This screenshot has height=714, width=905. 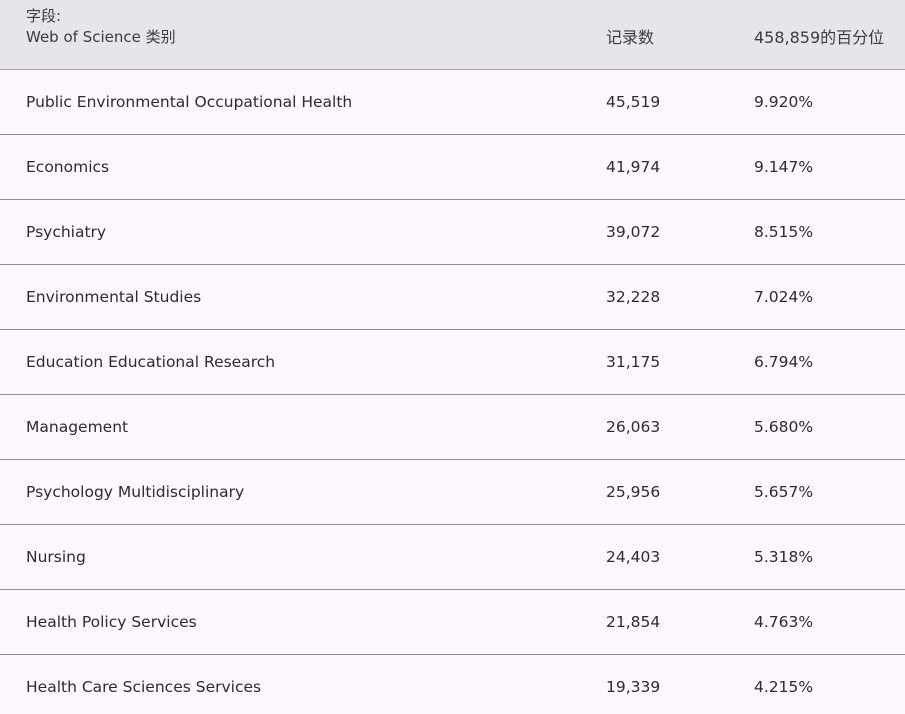 I want to click on percentage: 7.024%, so click(x=784, y=297).